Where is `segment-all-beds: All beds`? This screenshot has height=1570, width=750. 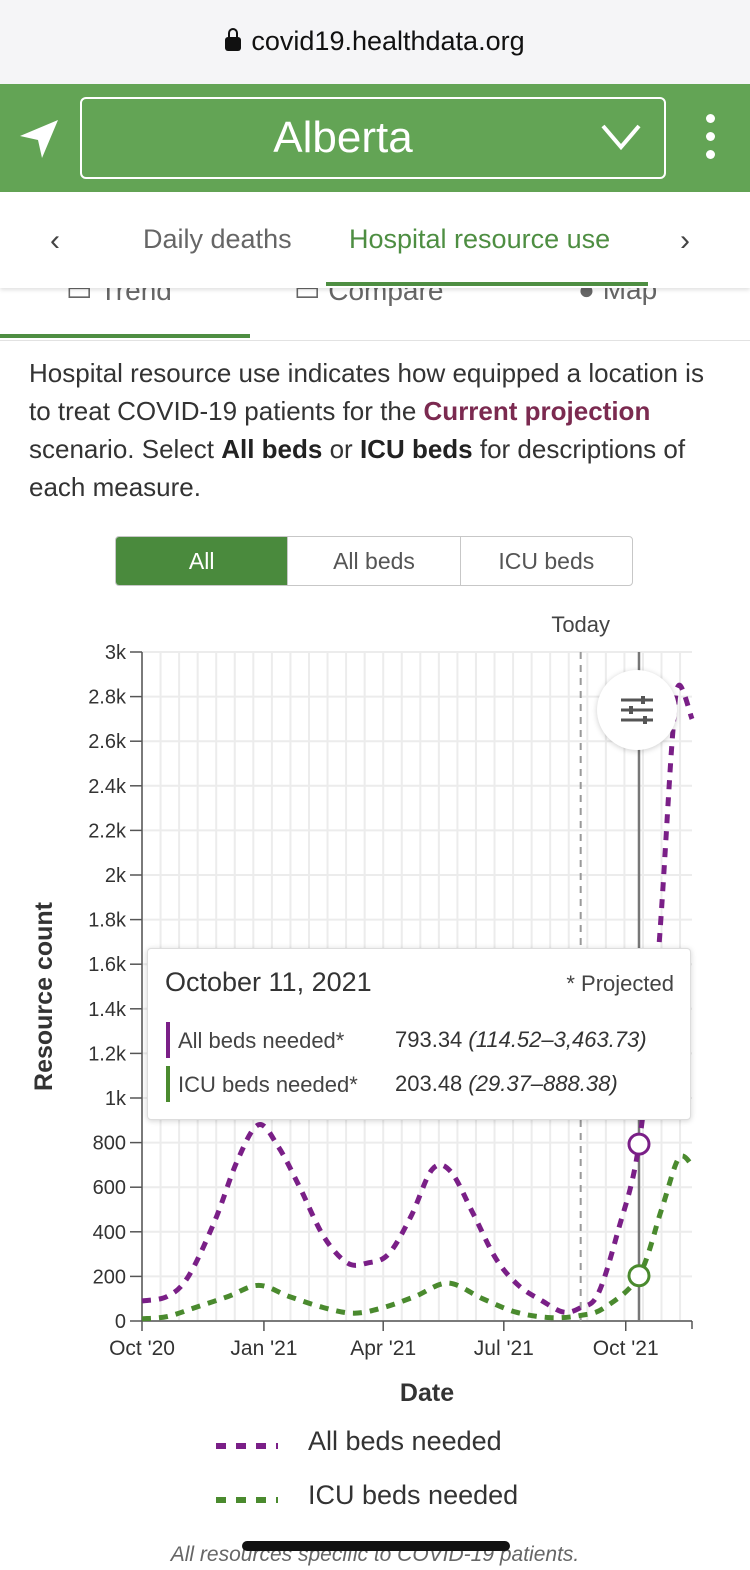
segment-all-beds: All beds is located at coordinates (374, 561).